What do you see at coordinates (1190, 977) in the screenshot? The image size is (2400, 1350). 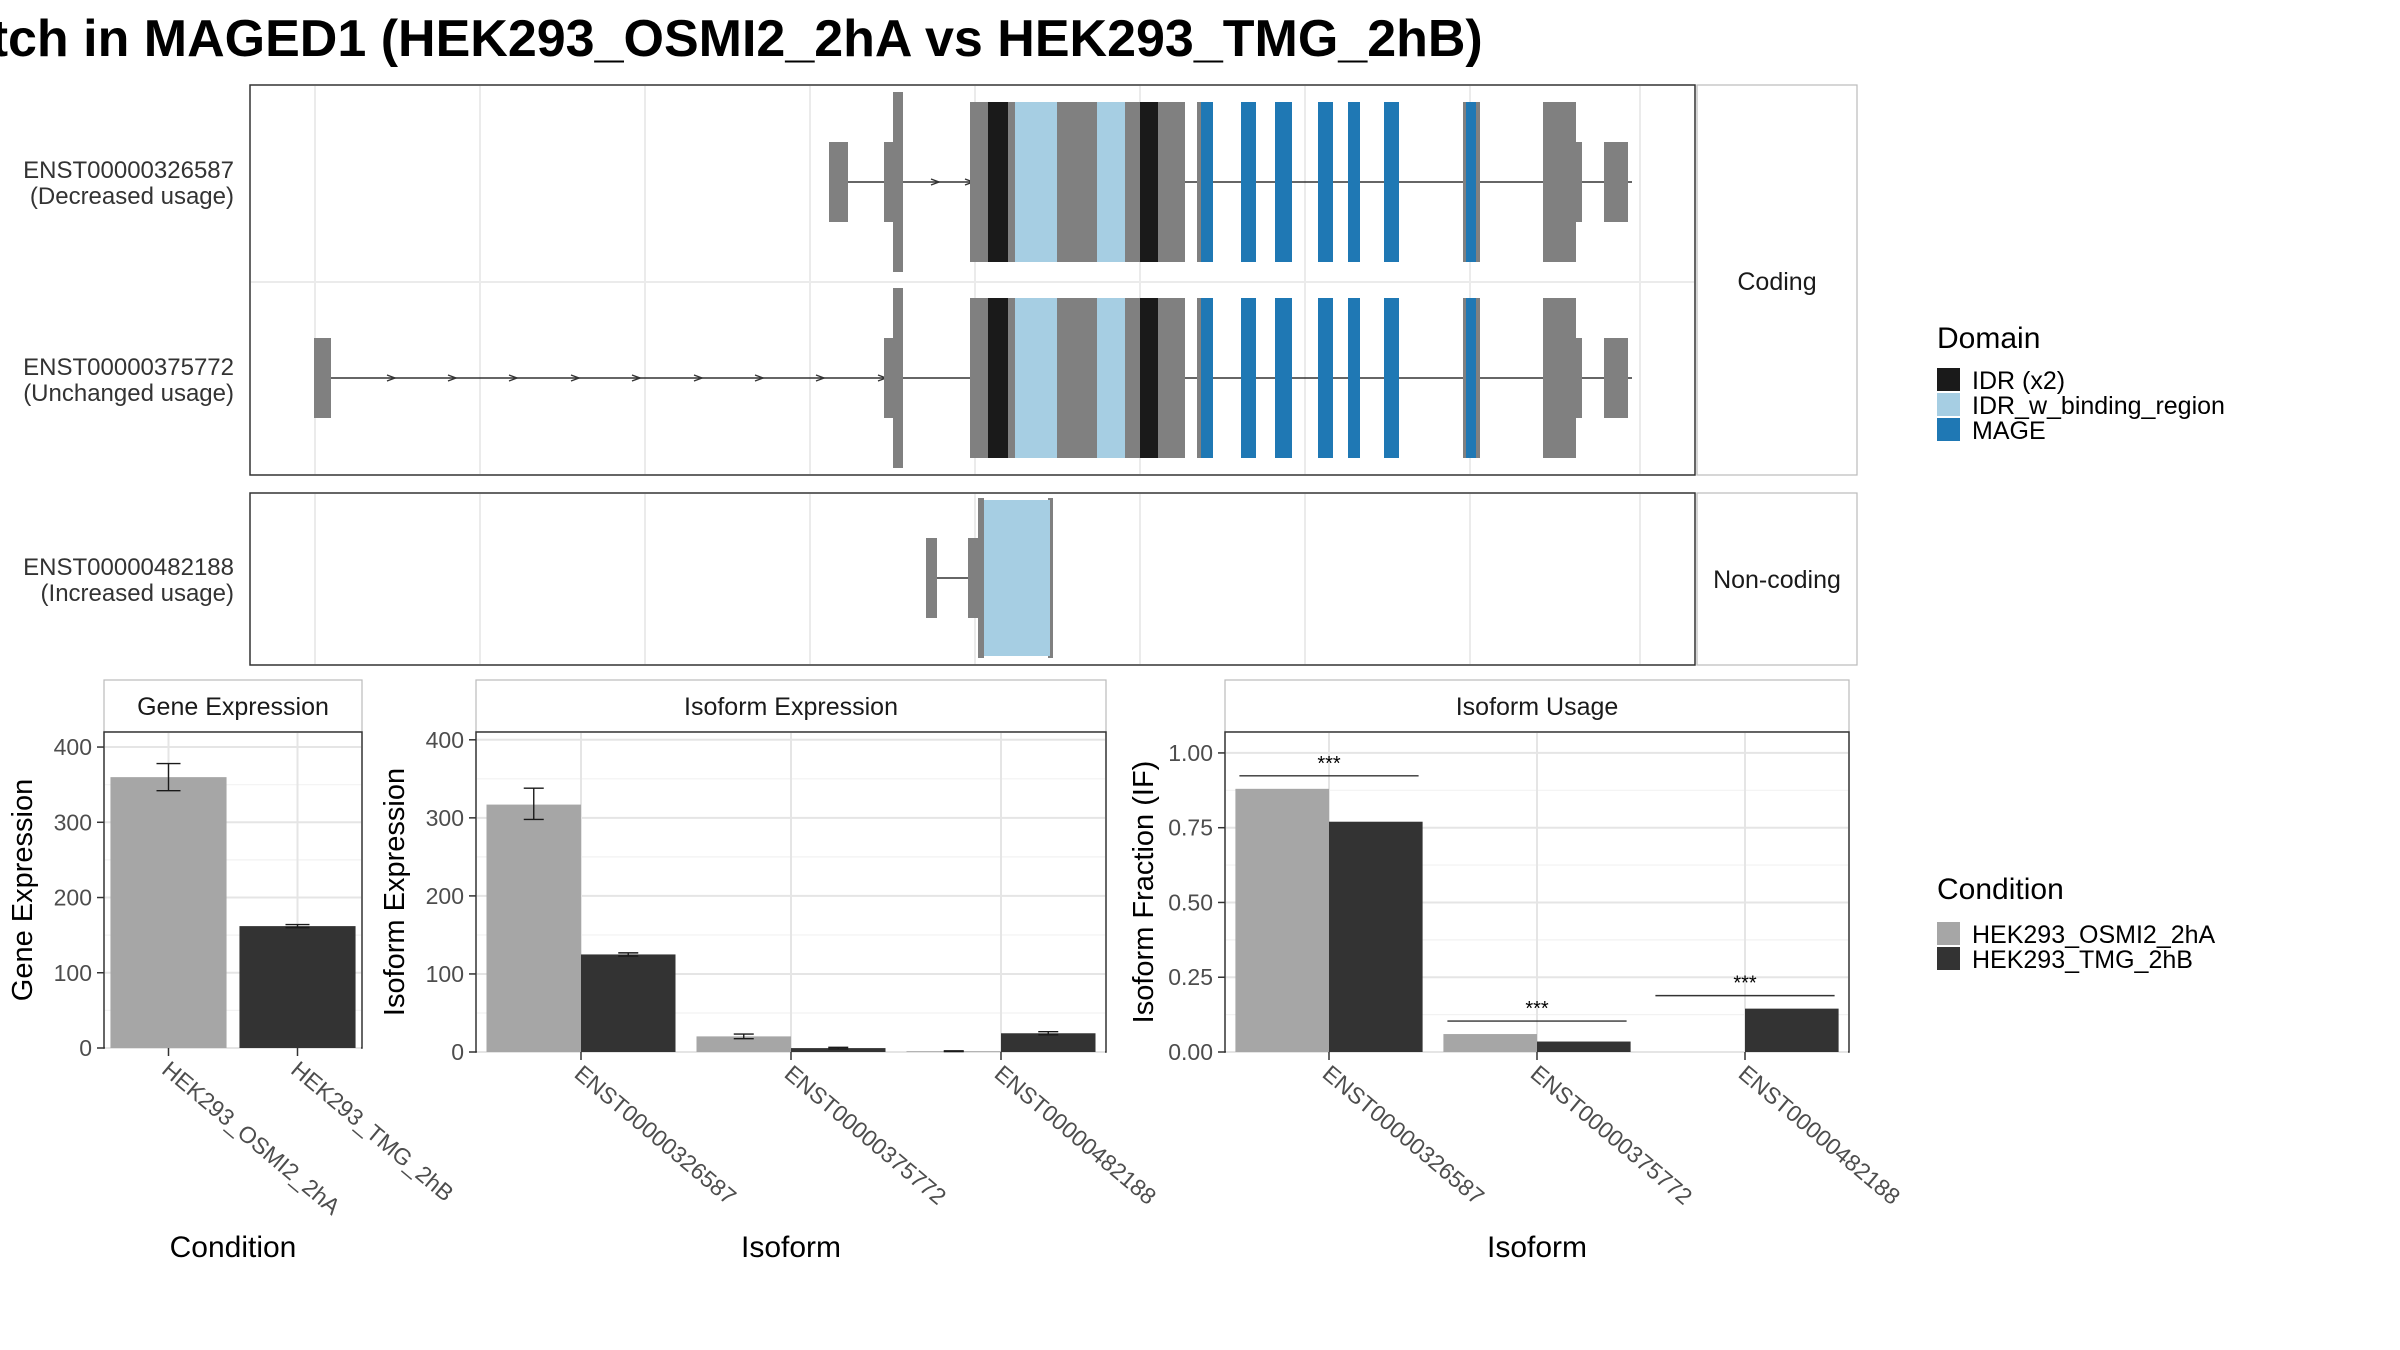 I see `y-tick-label: 0.25` at bounding box center [1190, 977].